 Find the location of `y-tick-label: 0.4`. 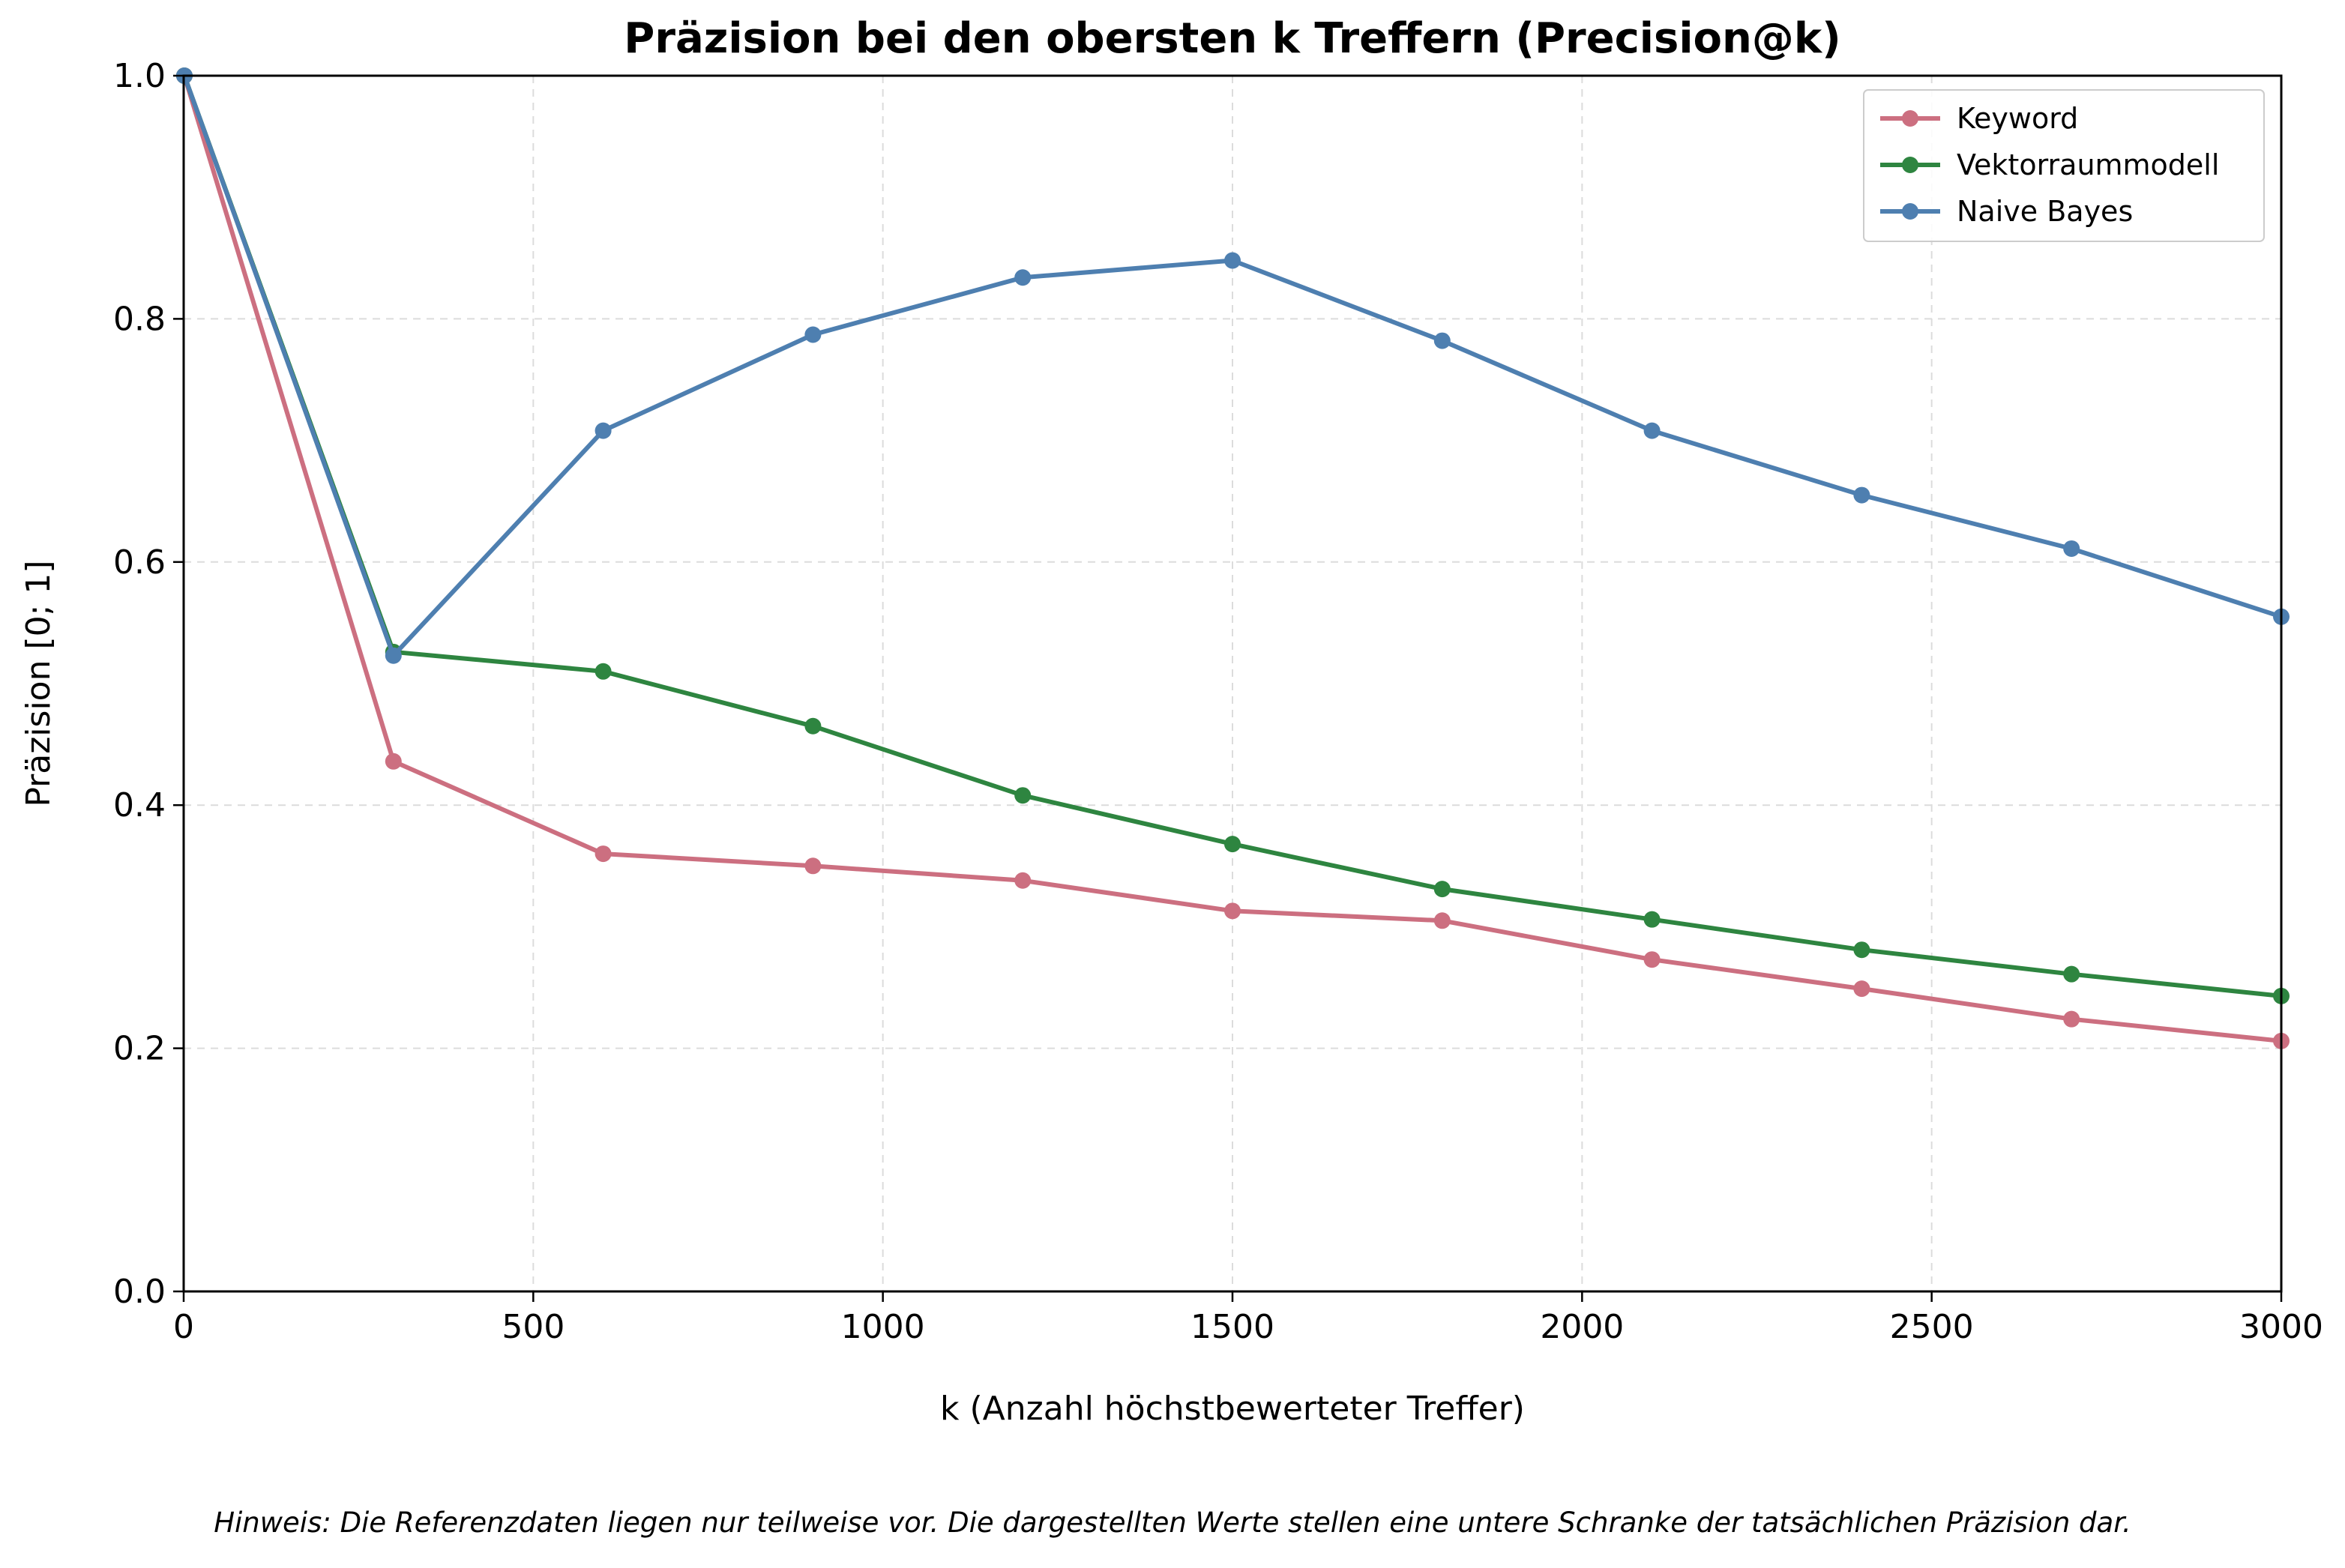

y-tick-label: 0.4 is located at coordinates (139, 805).